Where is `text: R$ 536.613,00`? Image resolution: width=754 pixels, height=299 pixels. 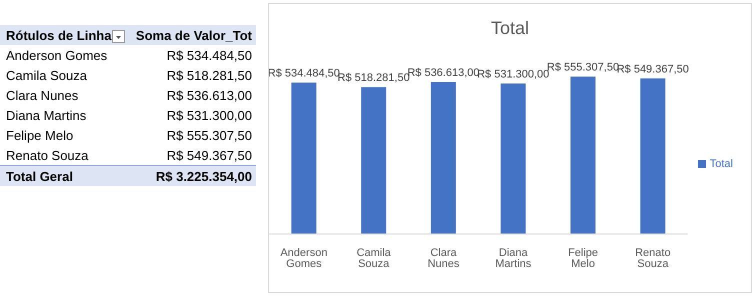 text: R$ 536.613,00 is located at coordinates (209, 95).